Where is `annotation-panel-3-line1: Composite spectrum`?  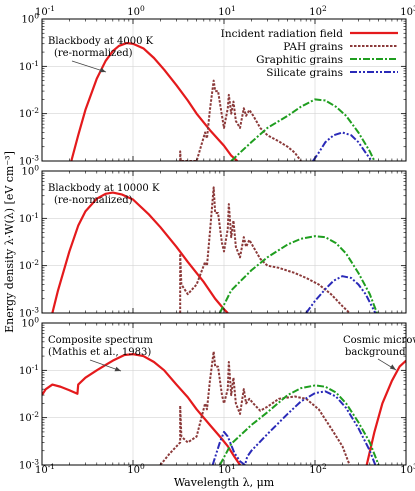
annotation-panel-3-line1: Composite spectrum is located at coordinates (100, 340).